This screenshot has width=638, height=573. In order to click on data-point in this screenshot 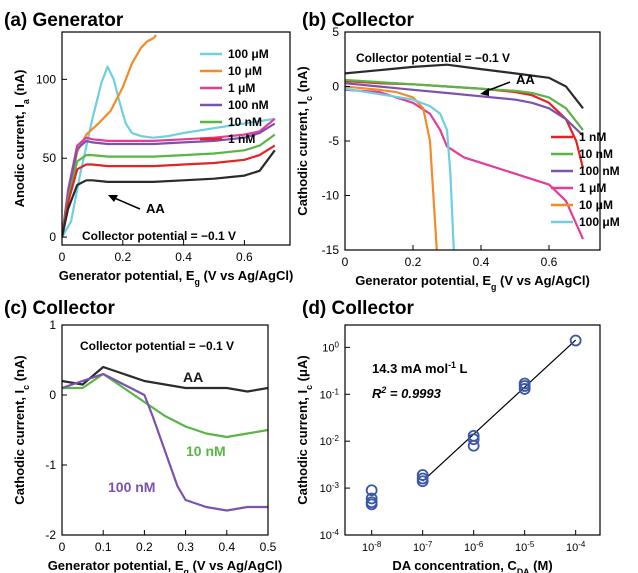, I will do `click(474, 446)`.